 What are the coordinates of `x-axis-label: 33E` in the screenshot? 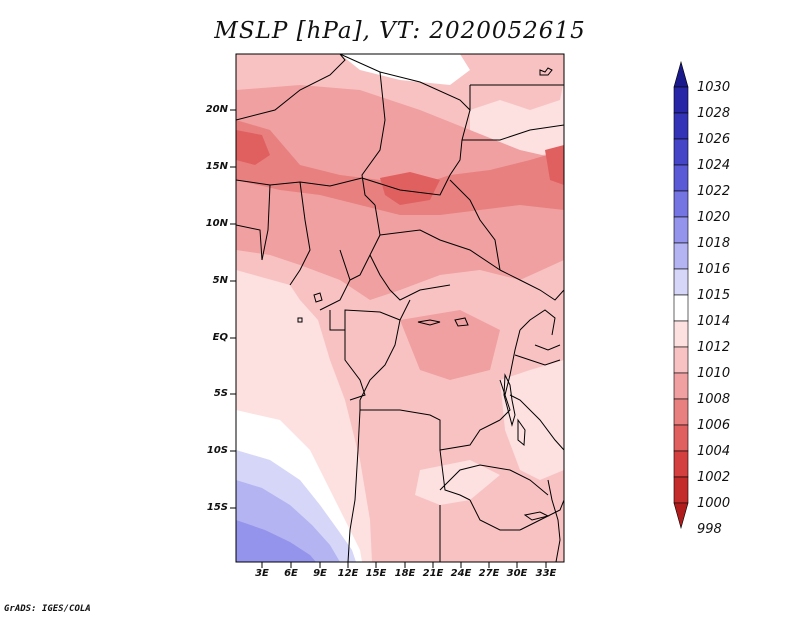 It's located at (546, 573).